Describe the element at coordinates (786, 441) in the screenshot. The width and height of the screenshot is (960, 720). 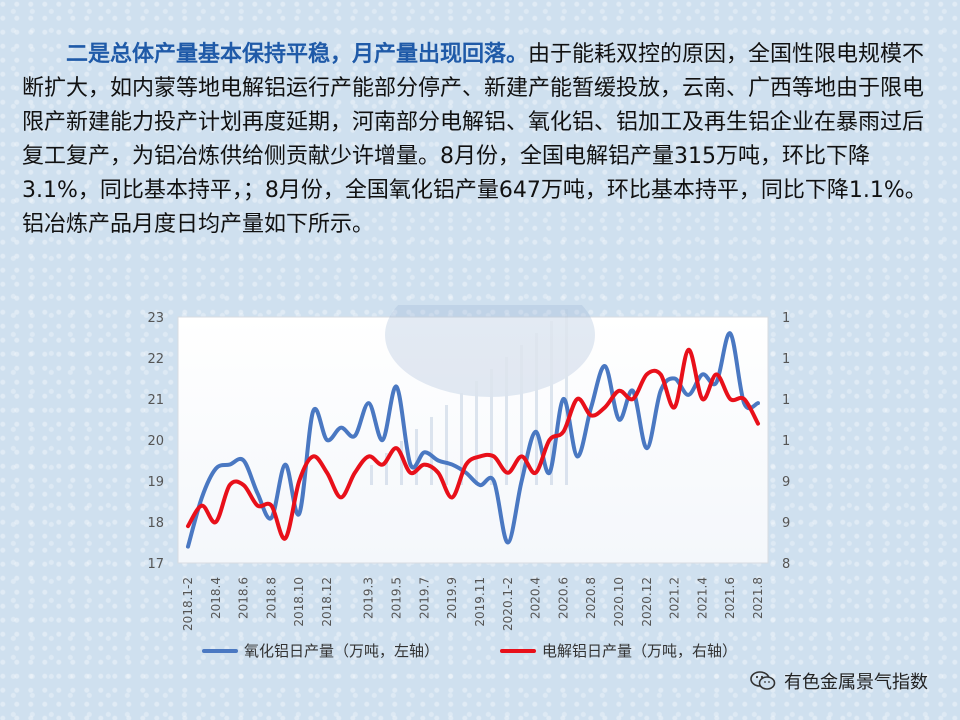
I see `right-tick-label: 10` at that location.